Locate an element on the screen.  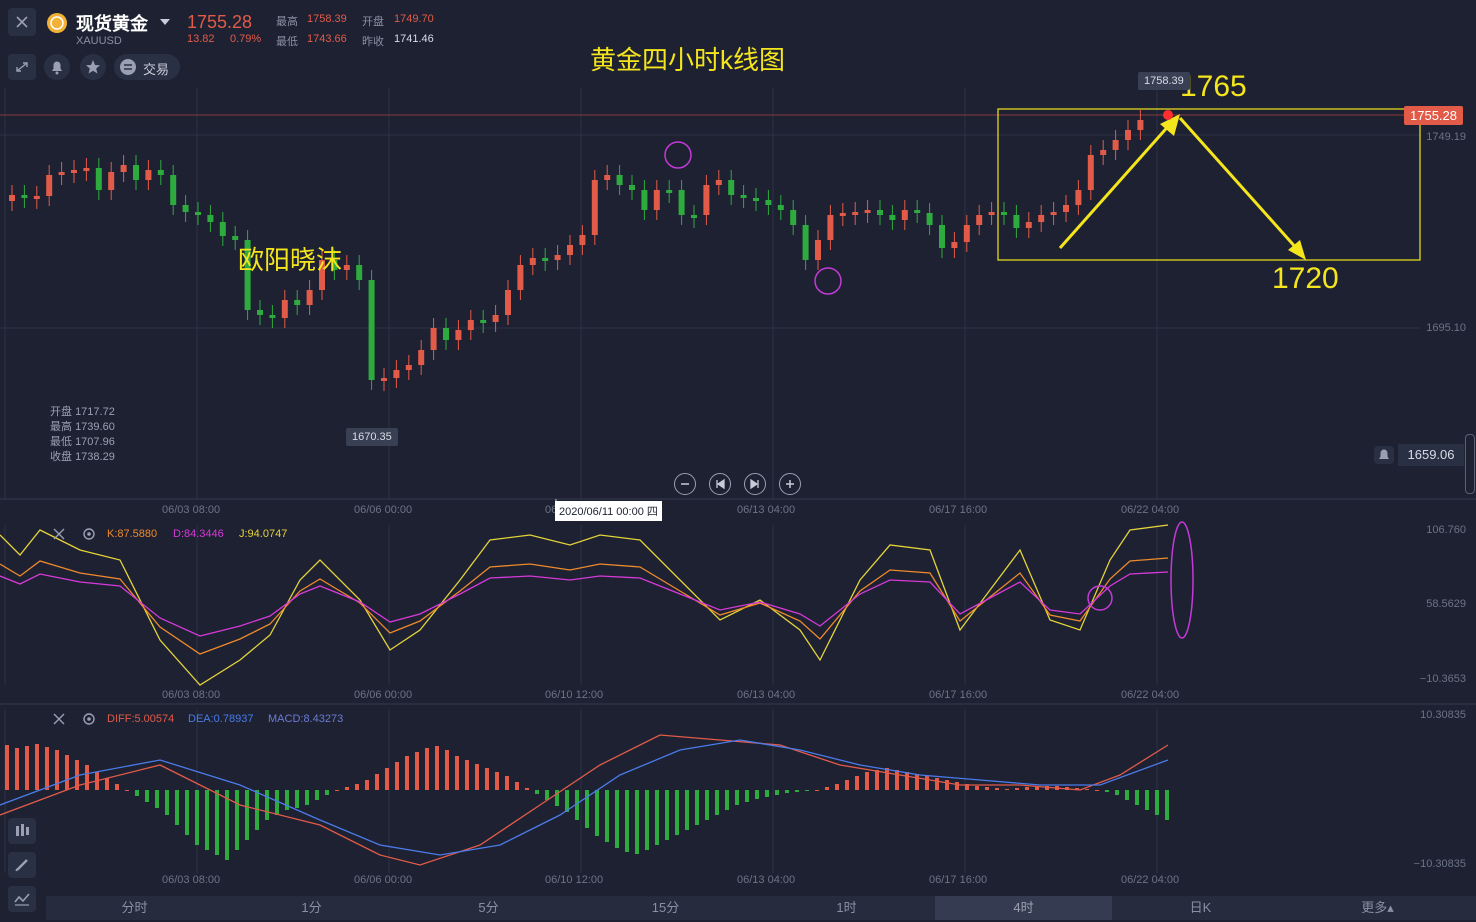
fullscreen-button is located at coordinates (22, 67).